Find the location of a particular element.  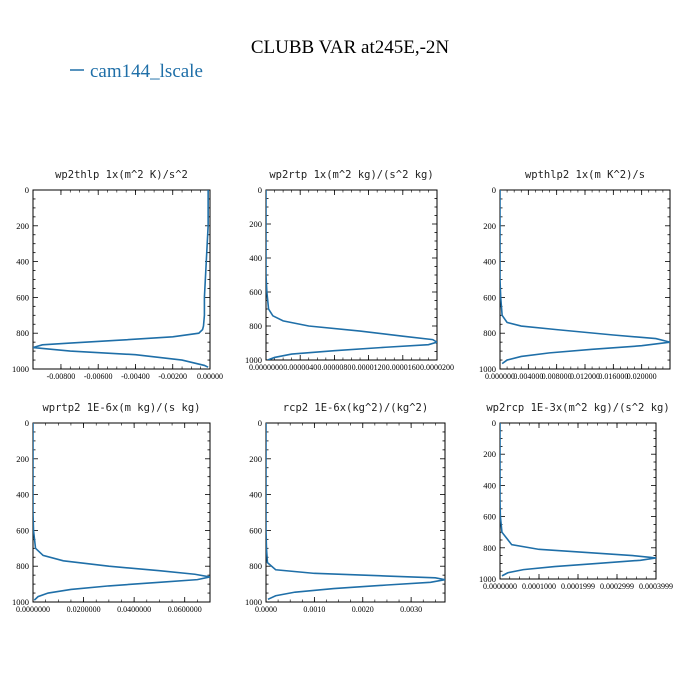

panel-title: wp2rcp 1E-3x(m^2 kg)/(s^2 kg) is located at coordinates (577, 408).